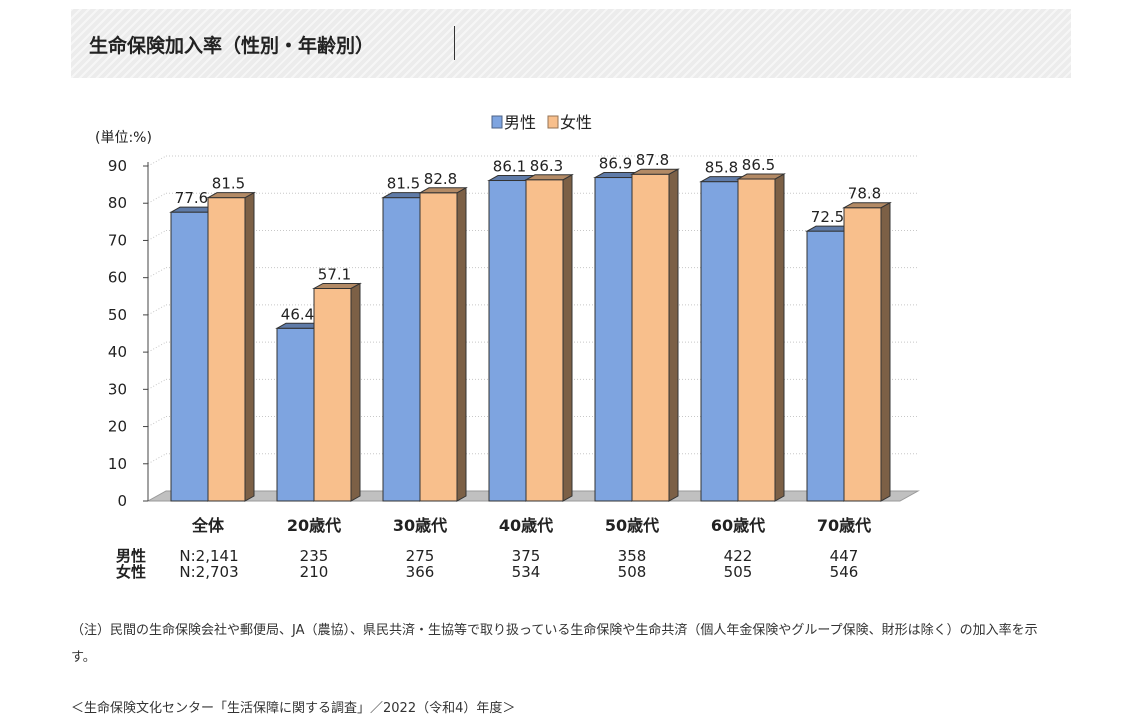 This screenshot has width=1126, height=726. Describe the element at coordinates (652, 160) in the screenshot. I see `data-label: 87.8` at that location.